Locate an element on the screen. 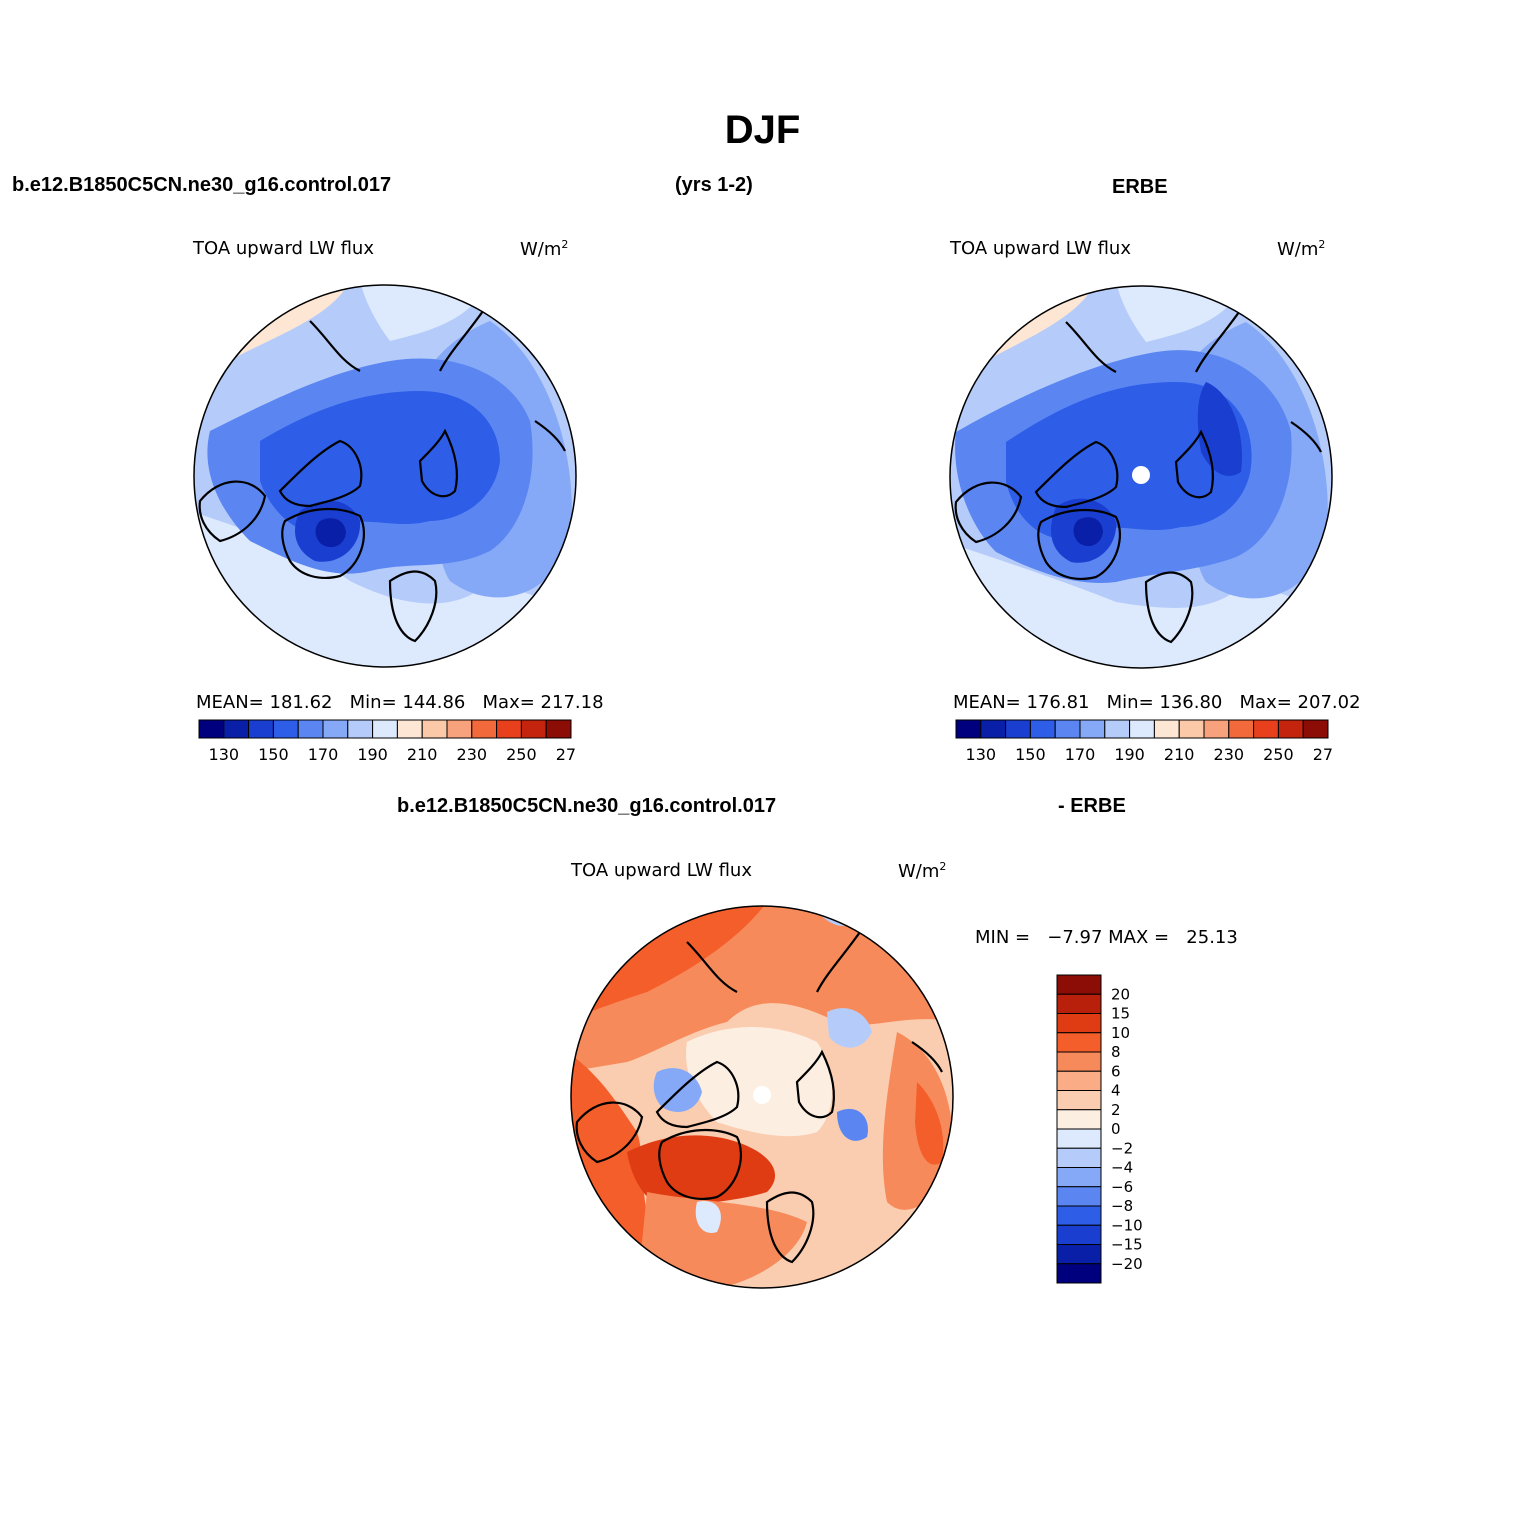 This screenshot has width=1525, height=1525. diff-stats: MIN = −7.97 MAX = 25.13 is located at coordinates (1106, 937).